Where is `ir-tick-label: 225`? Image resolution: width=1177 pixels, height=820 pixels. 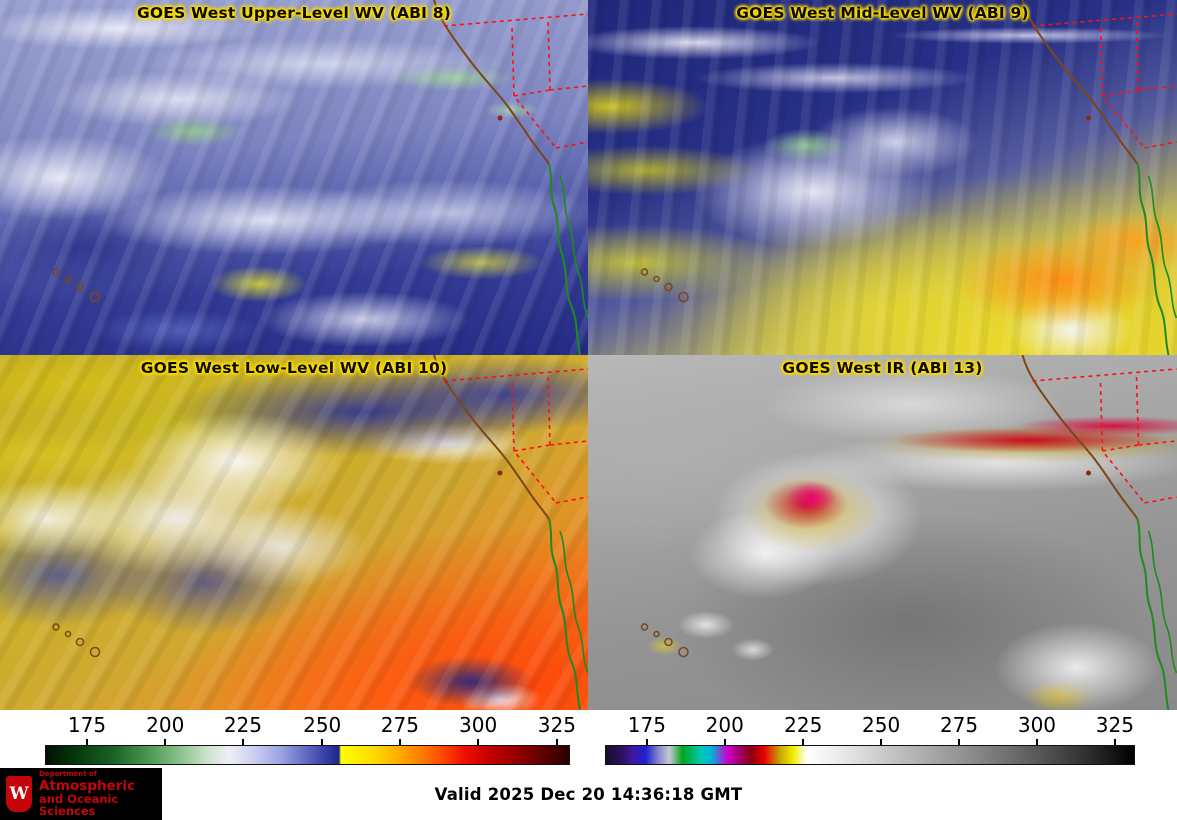
ir-tick-label: 225 is located at coordinates (803, 725).